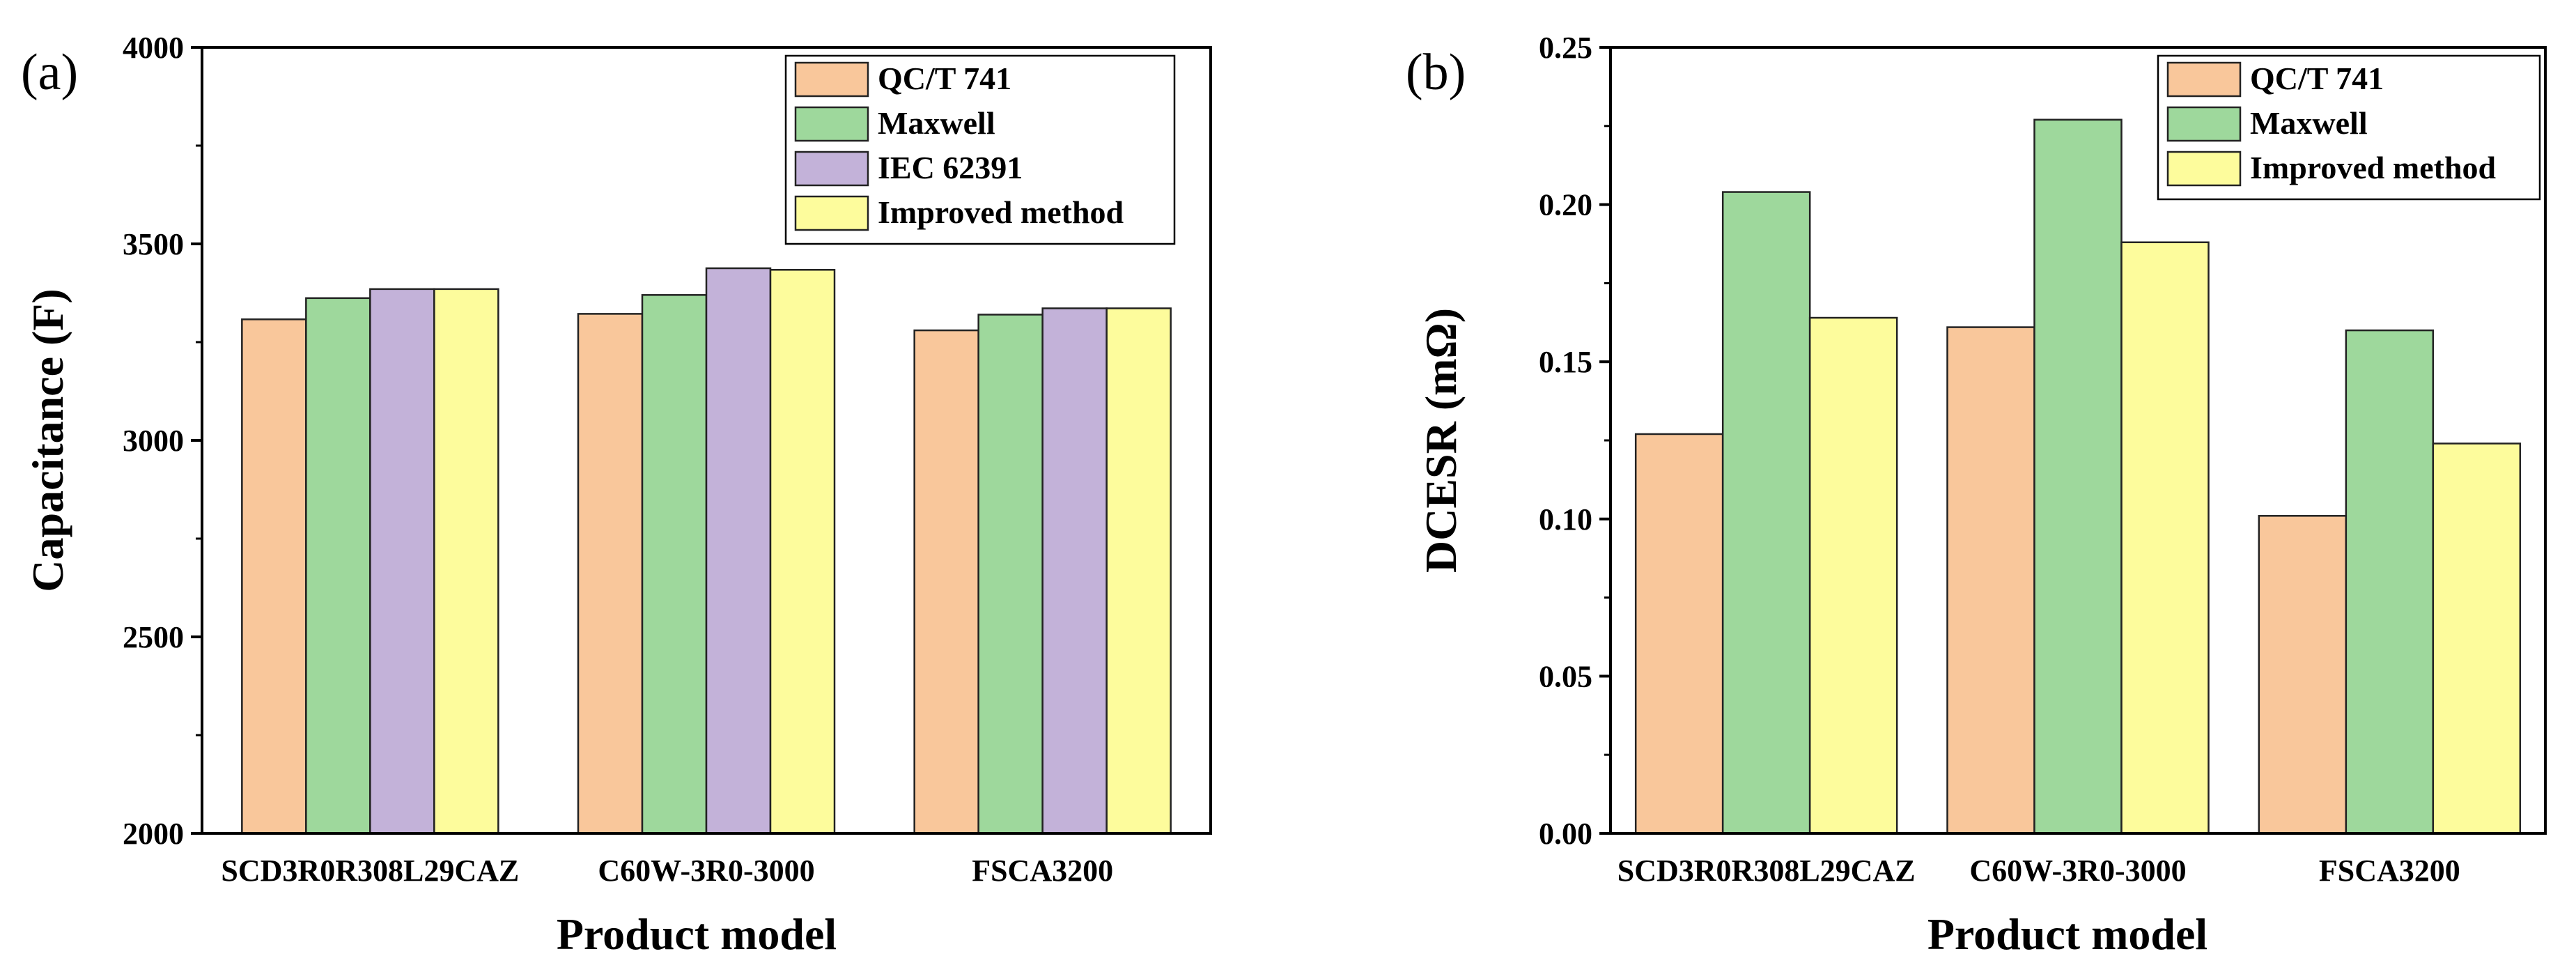 The width and height of the screenshot is (2576, 979). I want to click on y-tick-label: 3000, so click(153, 441).